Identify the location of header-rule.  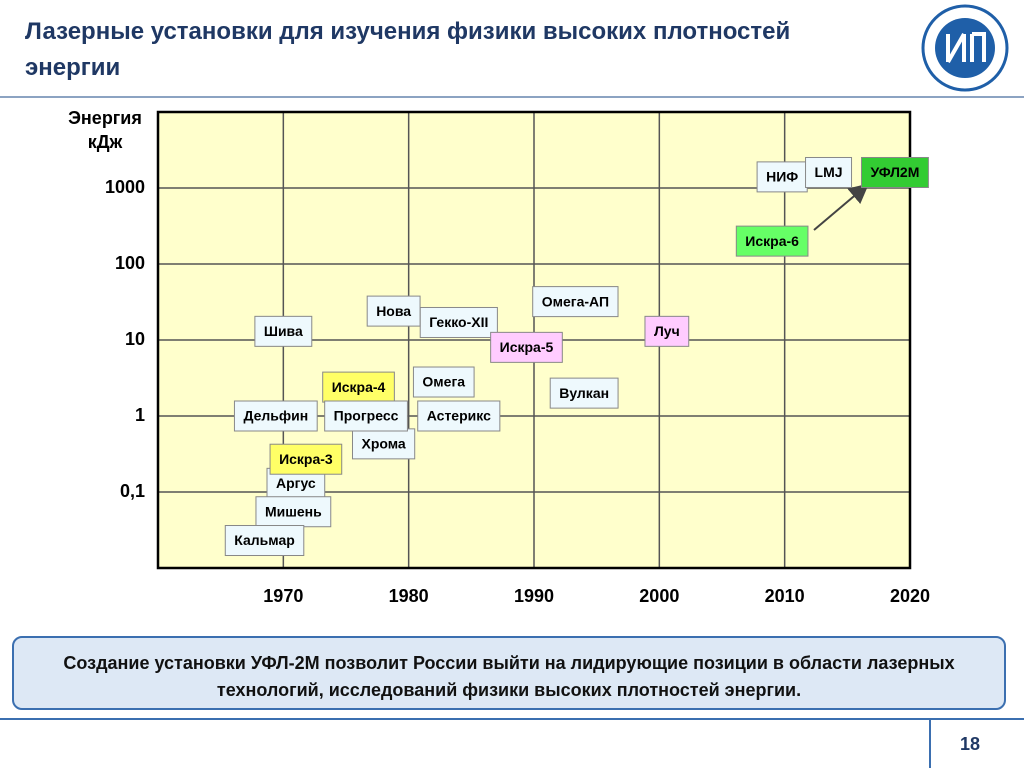
(512, 97).